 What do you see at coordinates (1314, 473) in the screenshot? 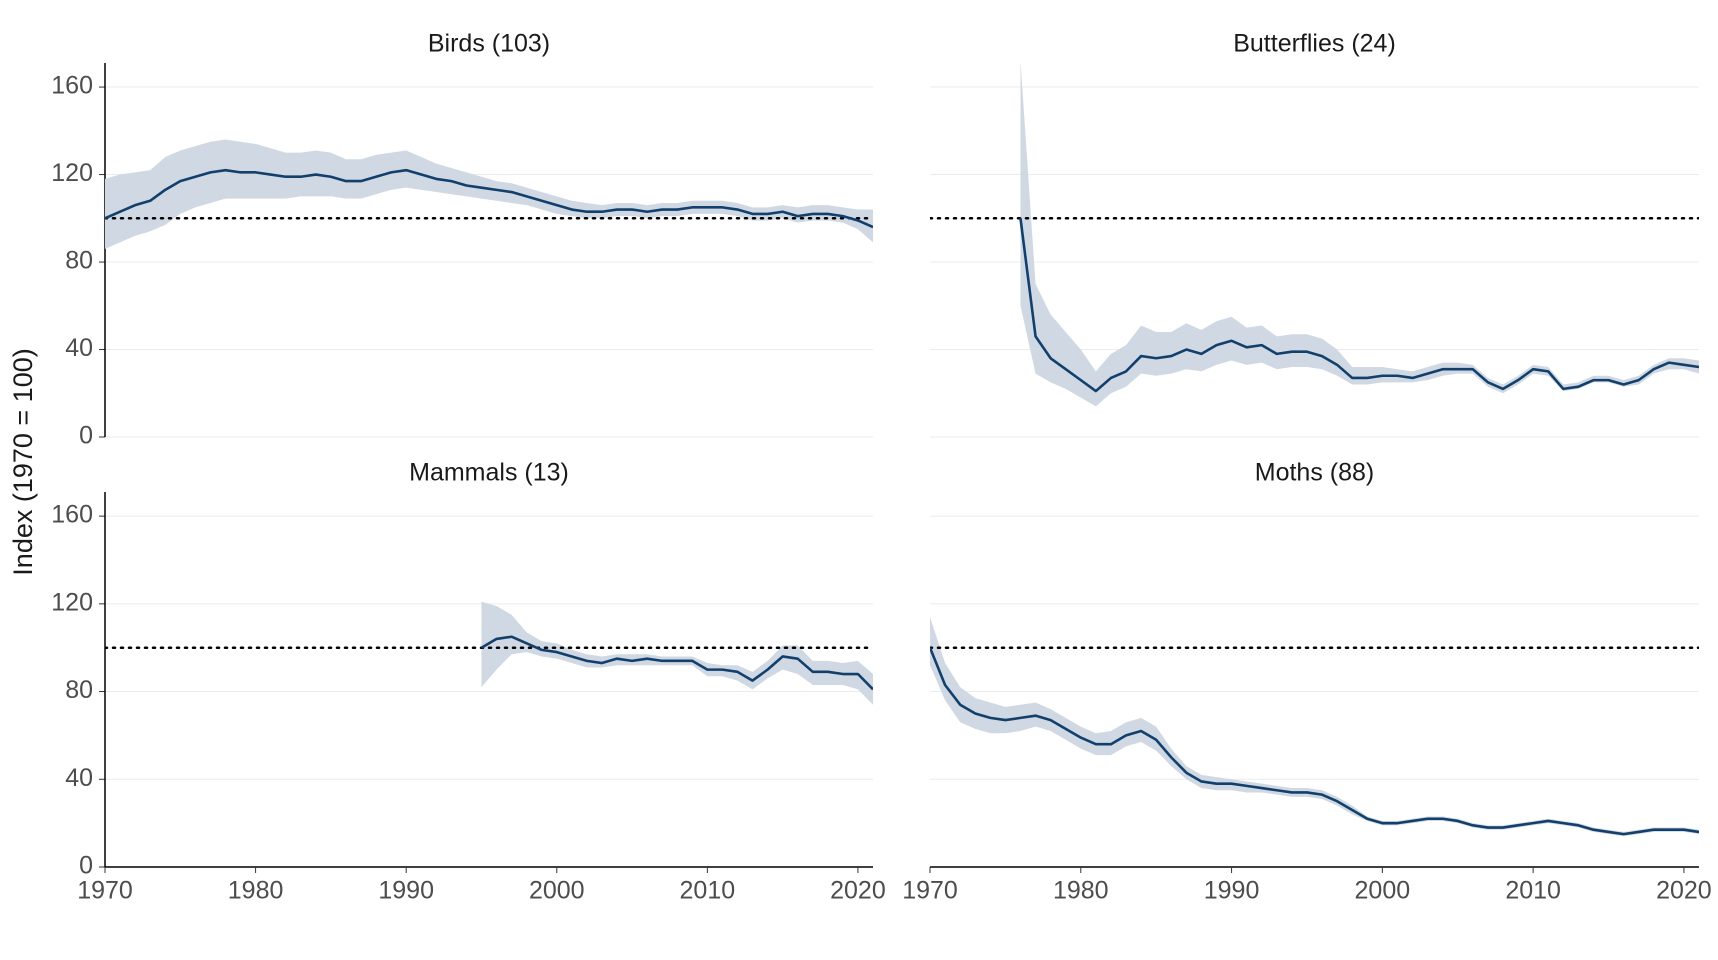
I see `panel-title: Moths (88)` at bounding box center [1314, 473].